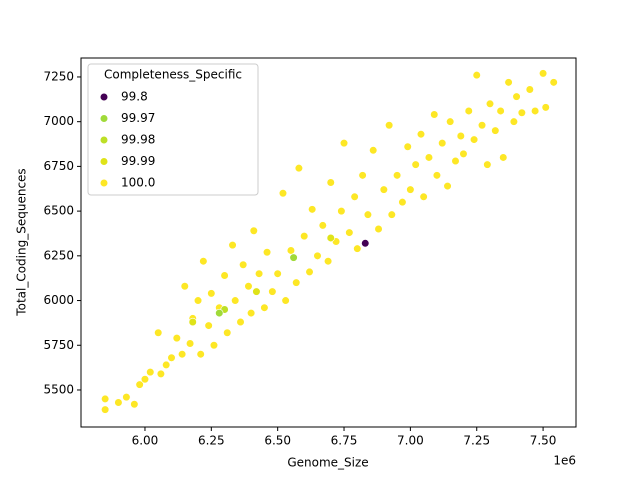 This screenshot has width=640, height=480. What do you see at coordinates (138, 140) in the screenshot?
I see `legend-label: 99.98` at bounding box center [138, 140].